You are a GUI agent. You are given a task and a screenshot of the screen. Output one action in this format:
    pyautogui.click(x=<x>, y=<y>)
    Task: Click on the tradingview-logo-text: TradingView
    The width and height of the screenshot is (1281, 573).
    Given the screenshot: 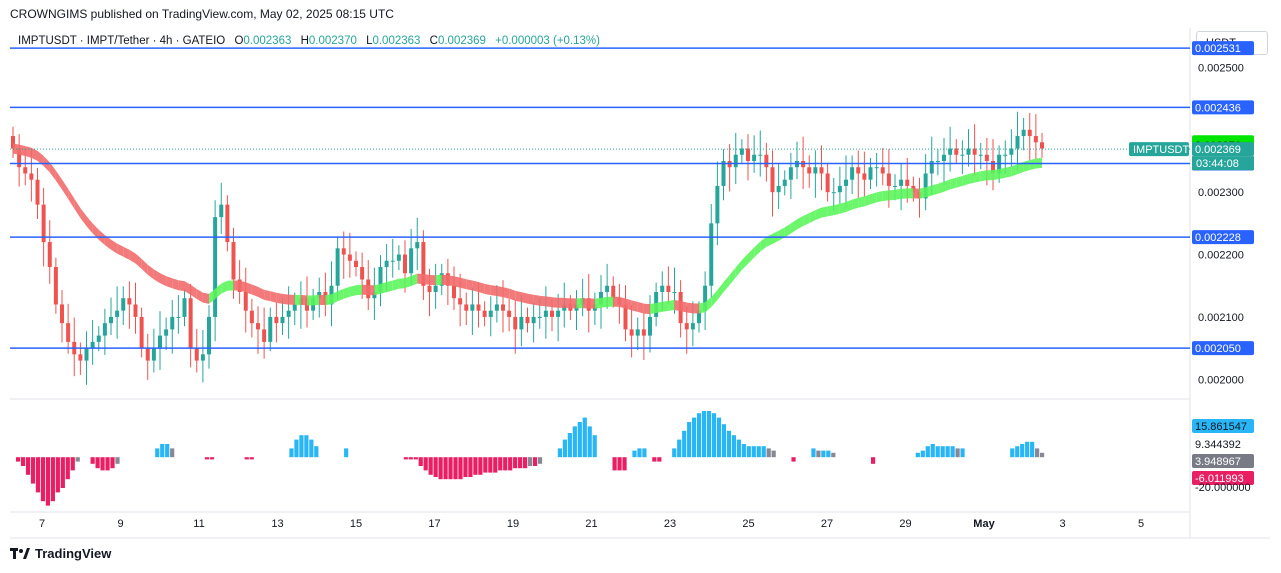 What is the action you would take?
    pyautogui.click(x=73, y=553)
    